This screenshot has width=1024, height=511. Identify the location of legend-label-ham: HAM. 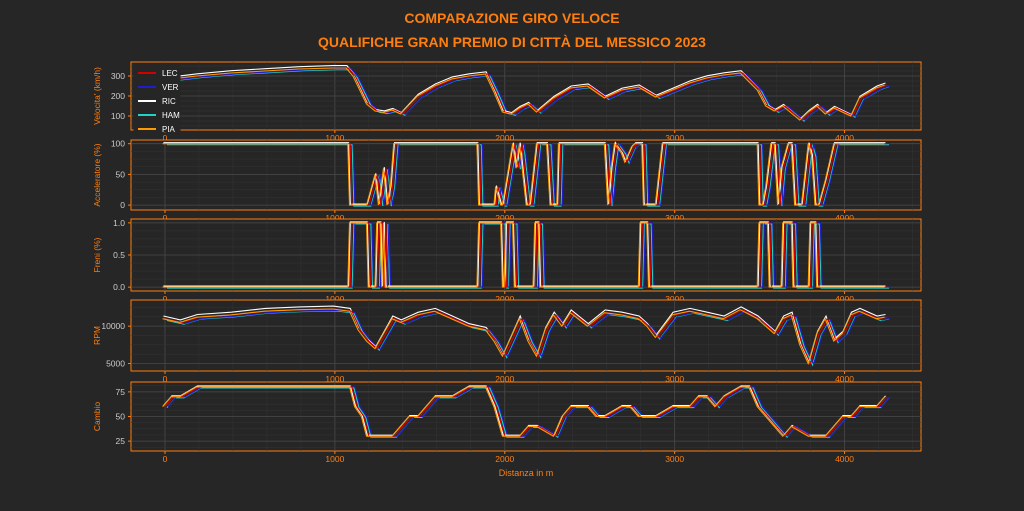
(171, 115).